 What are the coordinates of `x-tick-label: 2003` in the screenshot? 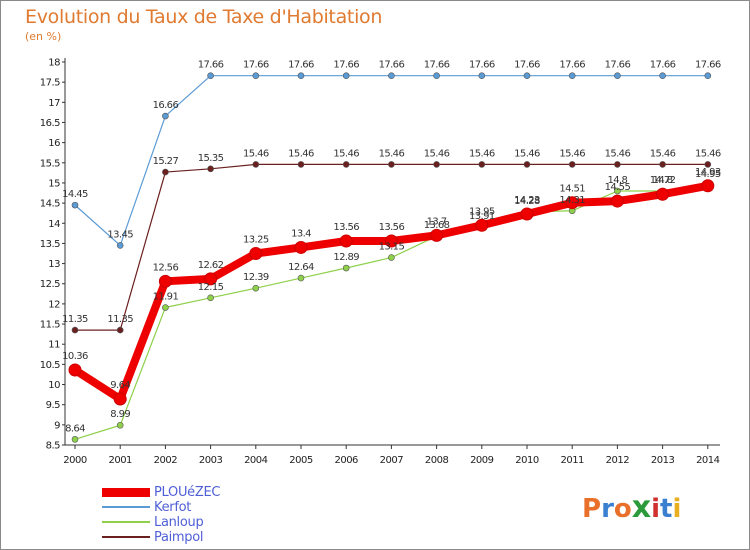 It's located at (211, 460).